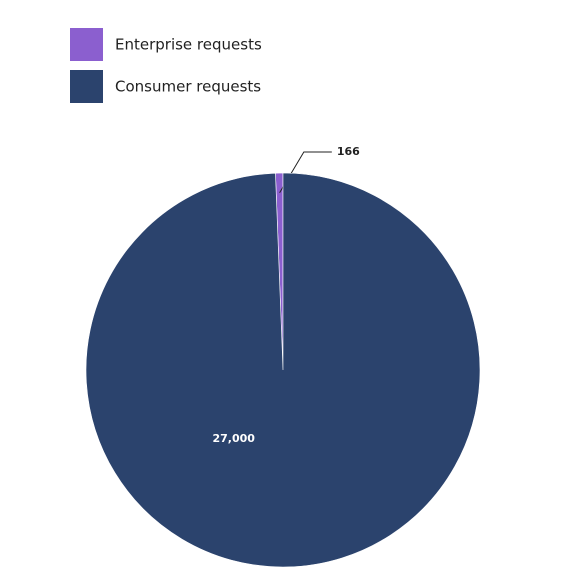 The width and height of the screenshot is (570, 570). Describe the element at coordinates (348, 151) in the screenshot. I see `value-label: 166` at that location.